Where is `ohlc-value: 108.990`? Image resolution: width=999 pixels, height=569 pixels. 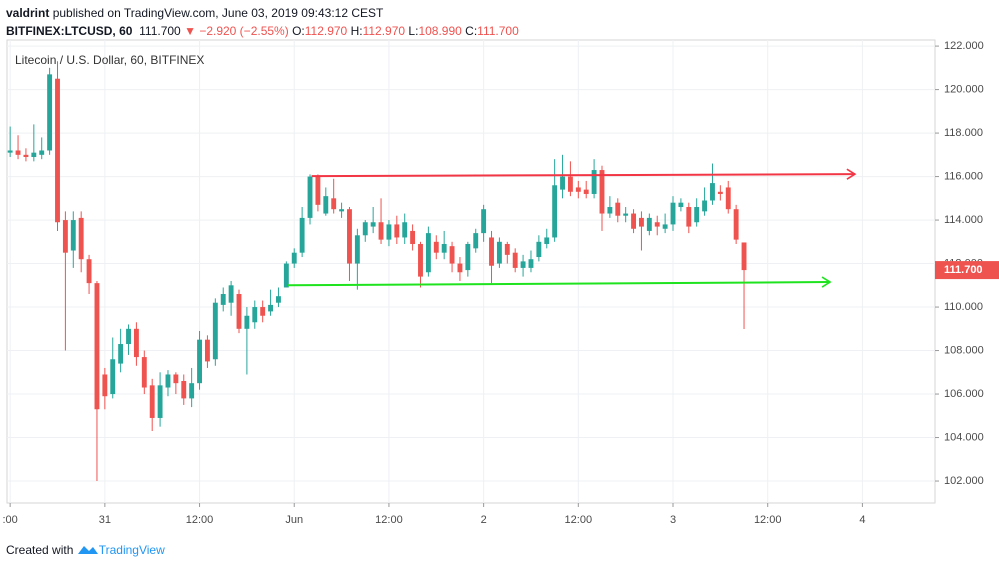 ohlc-value: 108.990 is located at coordinates (440, 31).